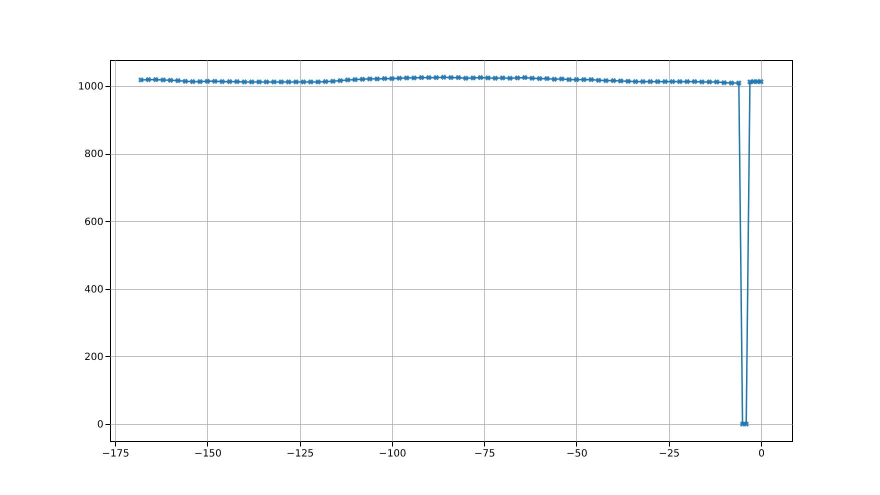 The width and height of the screenshot is (880, 495). What do you see at coordinates (91, 87) in the screenshot?
I see `y-tick-label: 1000` at bounding box center [91, 87].